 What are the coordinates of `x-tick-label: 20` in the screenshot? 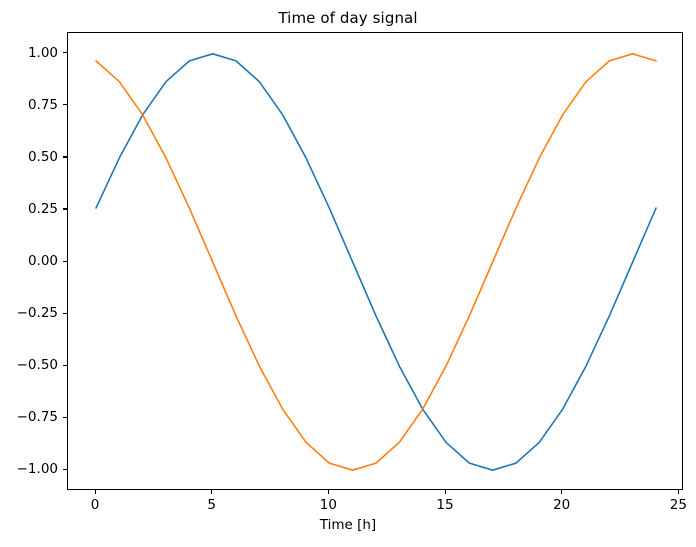 It's located at (562, 505).